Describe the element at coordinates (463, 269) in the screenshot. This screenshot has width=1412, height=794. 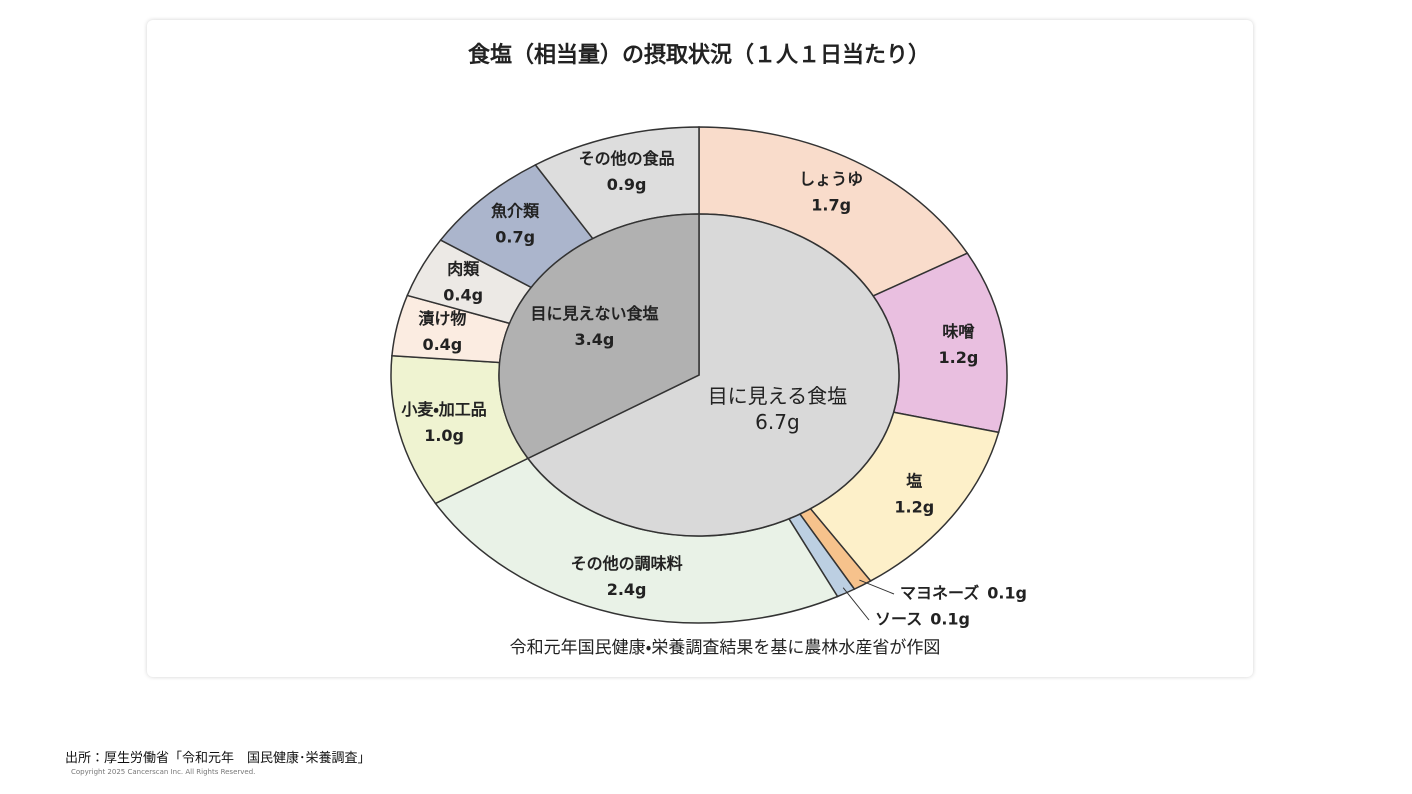
I see `outer-label: 肉類` at that location.